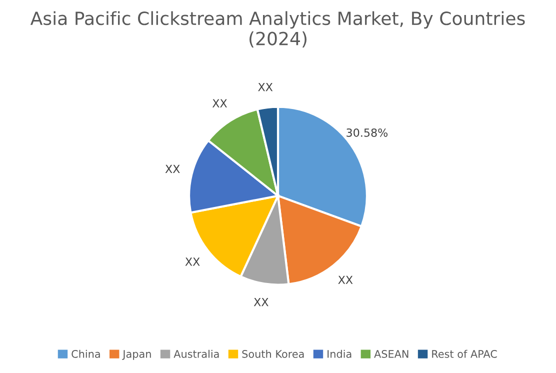  What do you see at coordinates (340, 354) in the screenshot?
I see `legend-label: India` at bounding box center [340, 354].